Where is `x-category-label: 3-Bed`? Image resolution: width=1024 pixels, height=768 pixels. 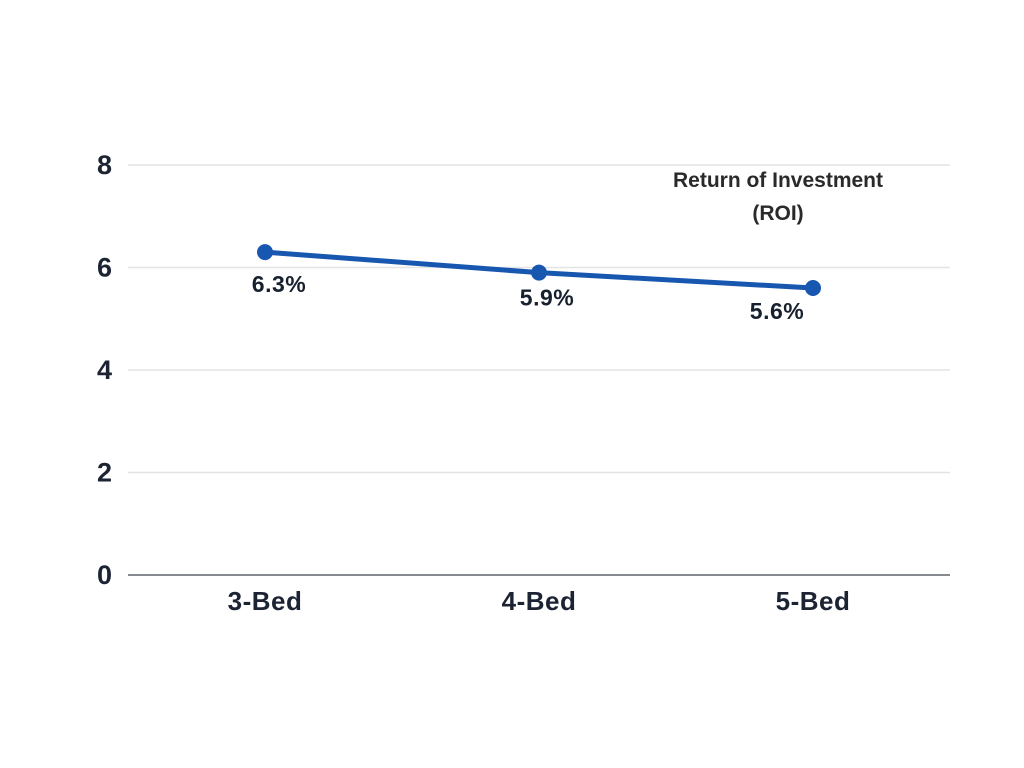 x-category-label: 3-Bed is located at coordinates (265, 601).